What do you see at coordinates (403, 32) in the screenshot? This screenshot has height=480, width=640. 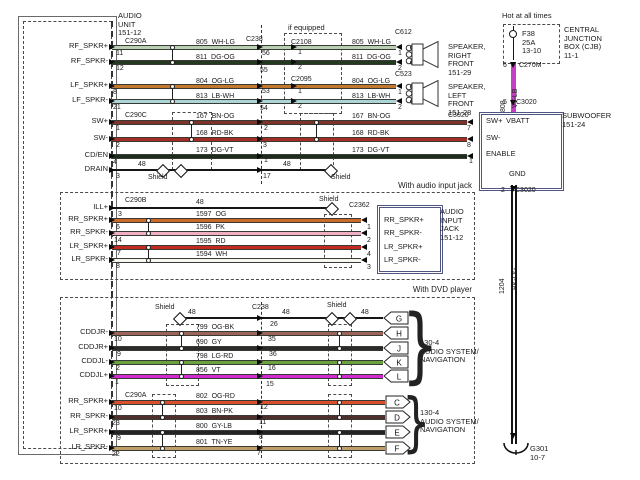 I see `connector-label: C612` at bounding box center [403, 32].